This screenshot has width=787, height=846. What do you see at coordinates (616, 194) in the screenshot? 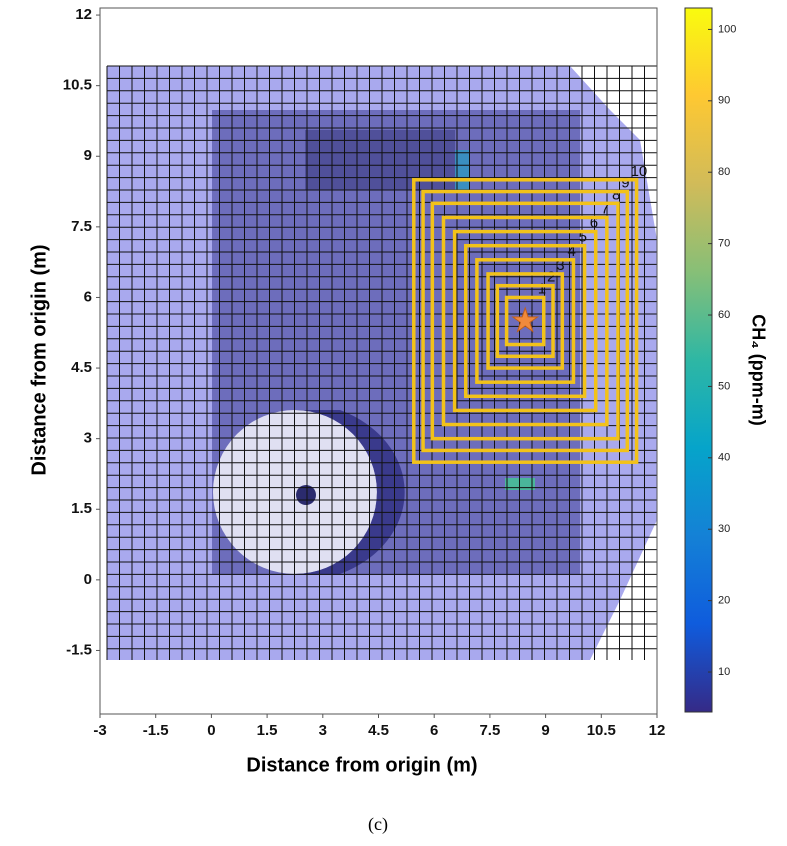
I see `ring-label: 8` at bounding box center [616, 194].